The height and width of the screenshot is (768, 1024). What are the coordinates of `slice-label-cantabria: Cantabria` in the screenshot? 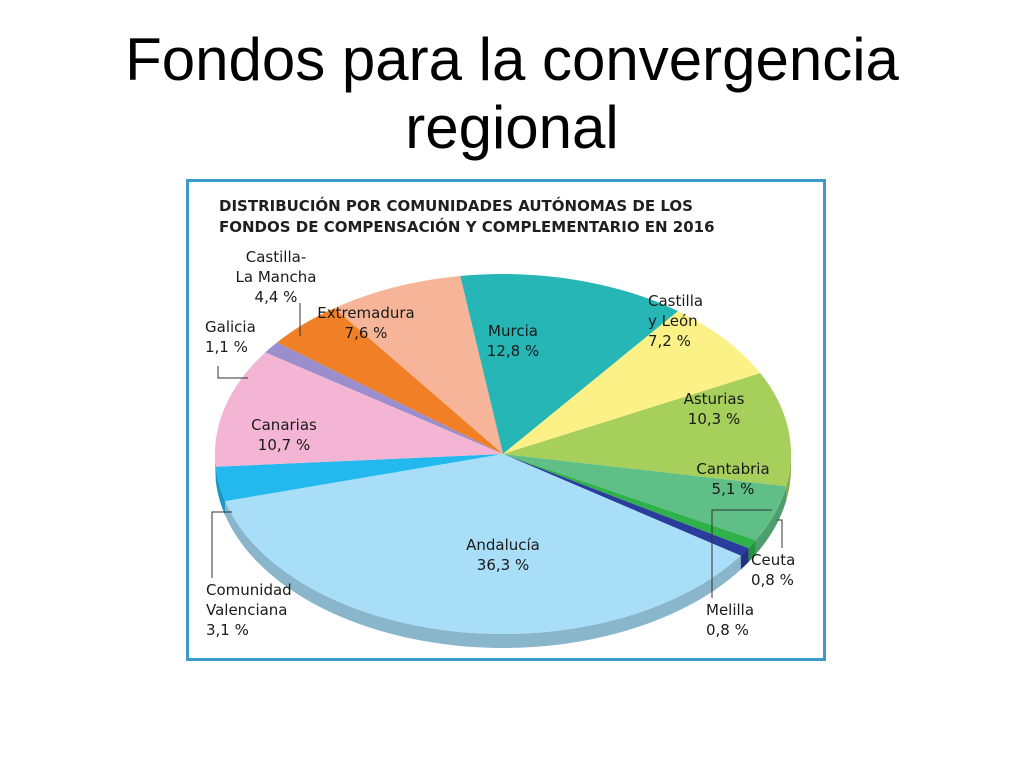 It's located at (732, 469).